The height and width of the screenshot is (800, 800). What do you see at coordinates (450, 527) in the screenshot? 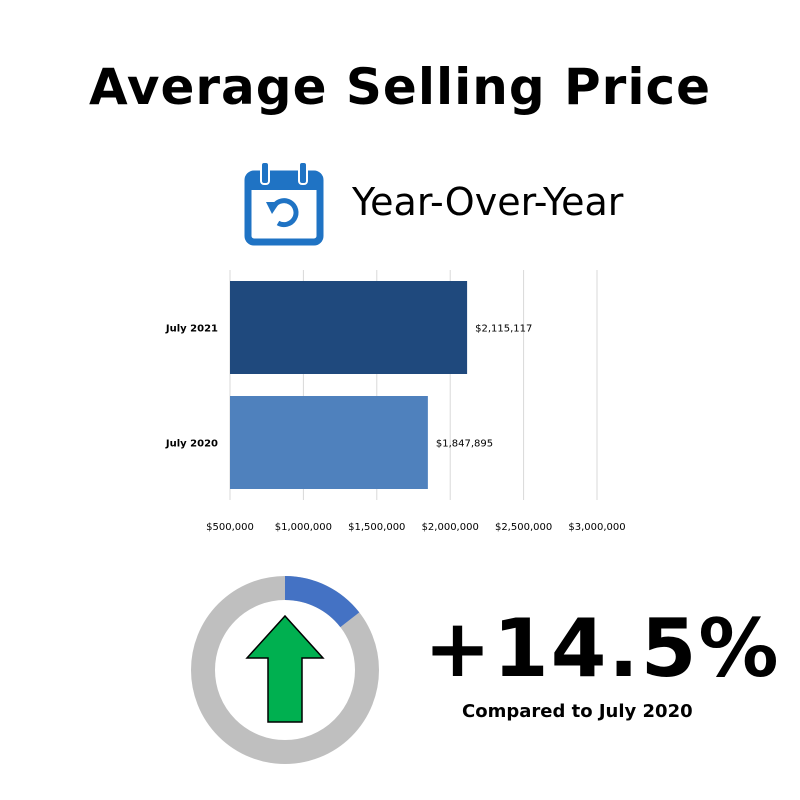
I see `x-tick-label: $2,000,000` at bounding box center [450, 527].